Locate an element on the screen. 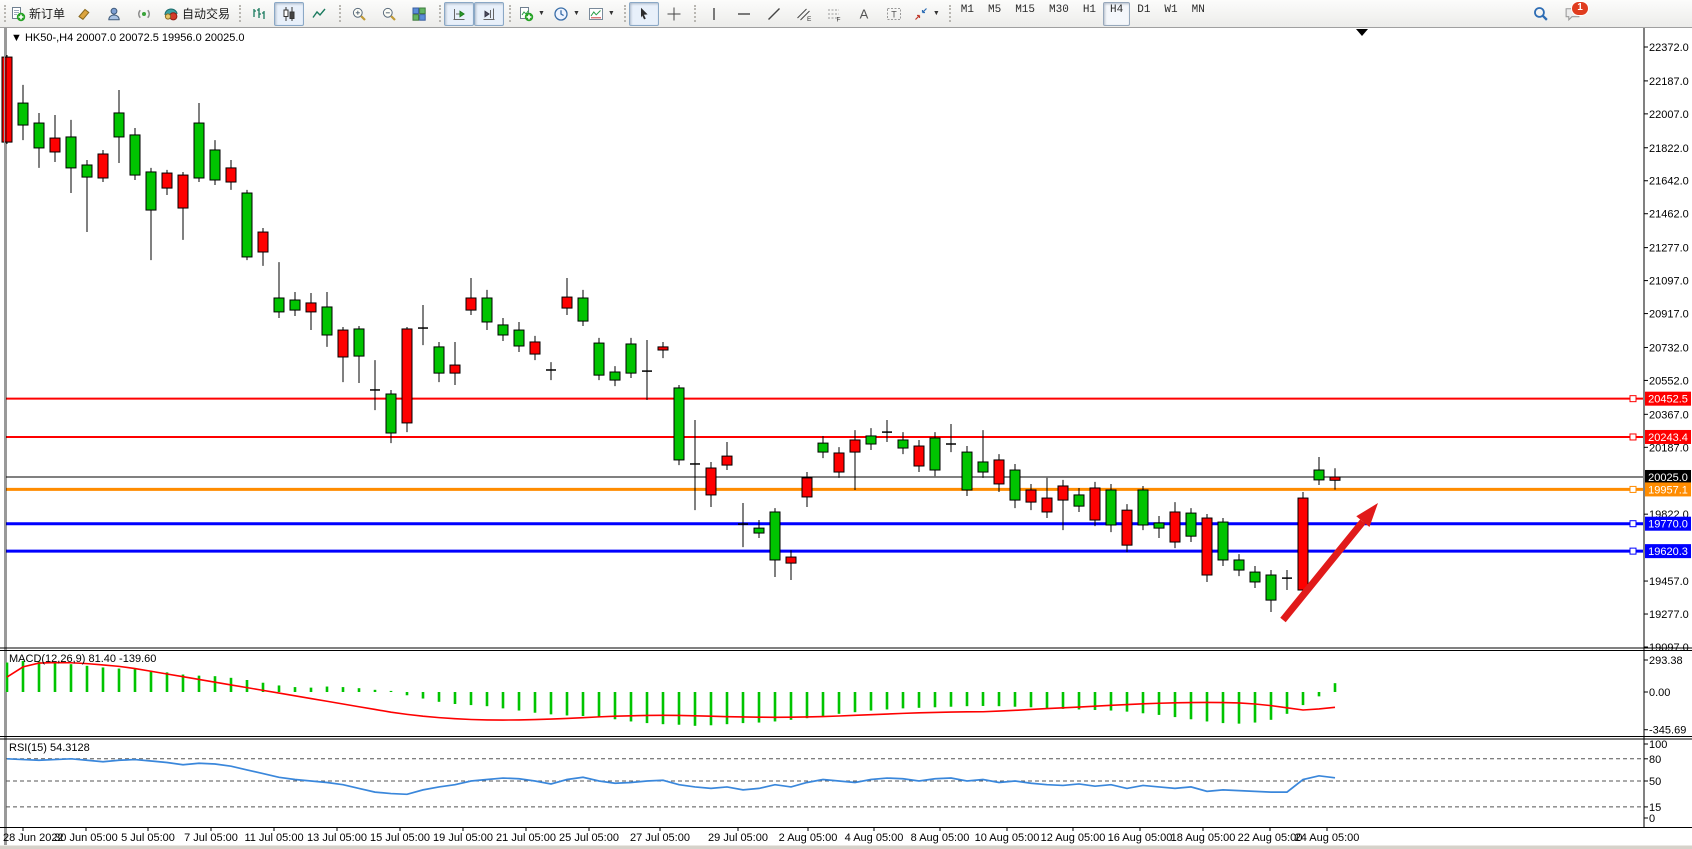 The height and width of the screenshot is (849, 1692). candlestick-button is located at coordinates (289, 13).